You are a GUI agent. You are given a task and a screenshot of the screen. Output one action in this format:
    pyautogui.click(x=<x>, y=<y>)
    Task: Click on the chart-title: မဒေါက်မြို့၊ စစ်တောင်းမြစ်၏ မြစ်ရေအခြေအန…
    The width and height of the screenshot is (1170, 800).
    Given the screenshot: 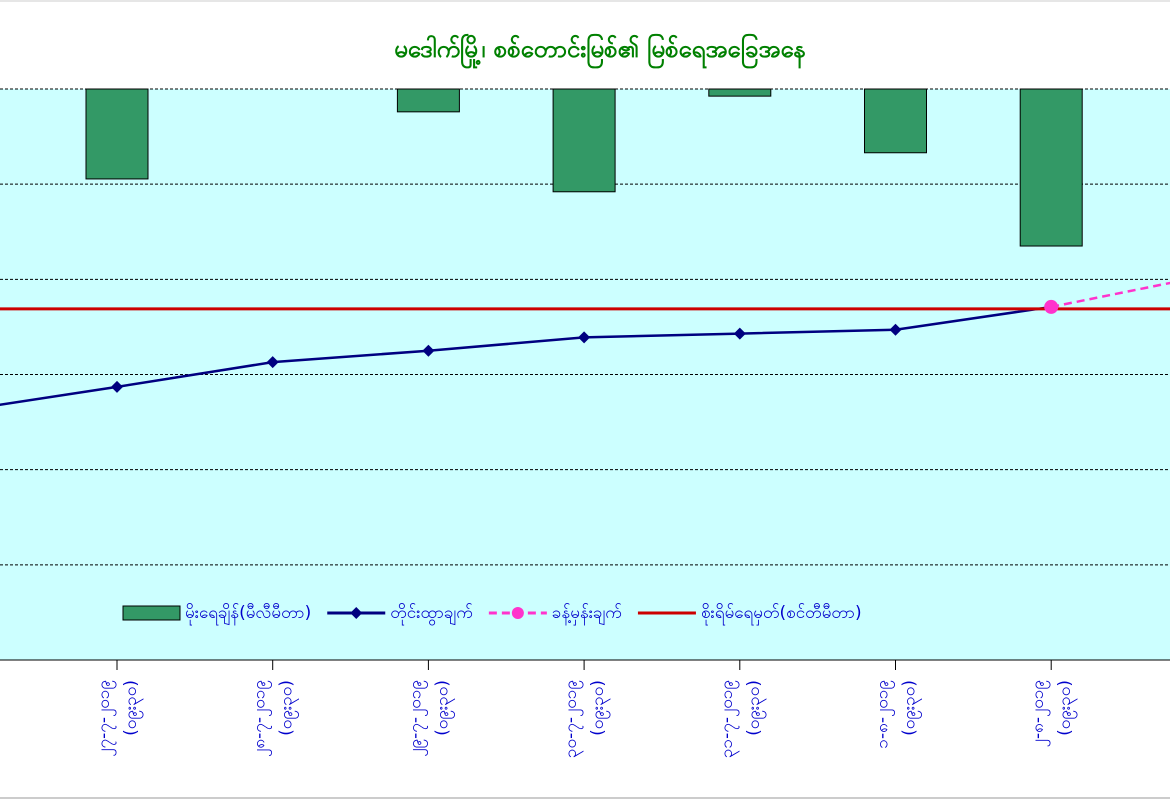 What is the action you would take?
    pyautogui.click(x=600, y=51)
    